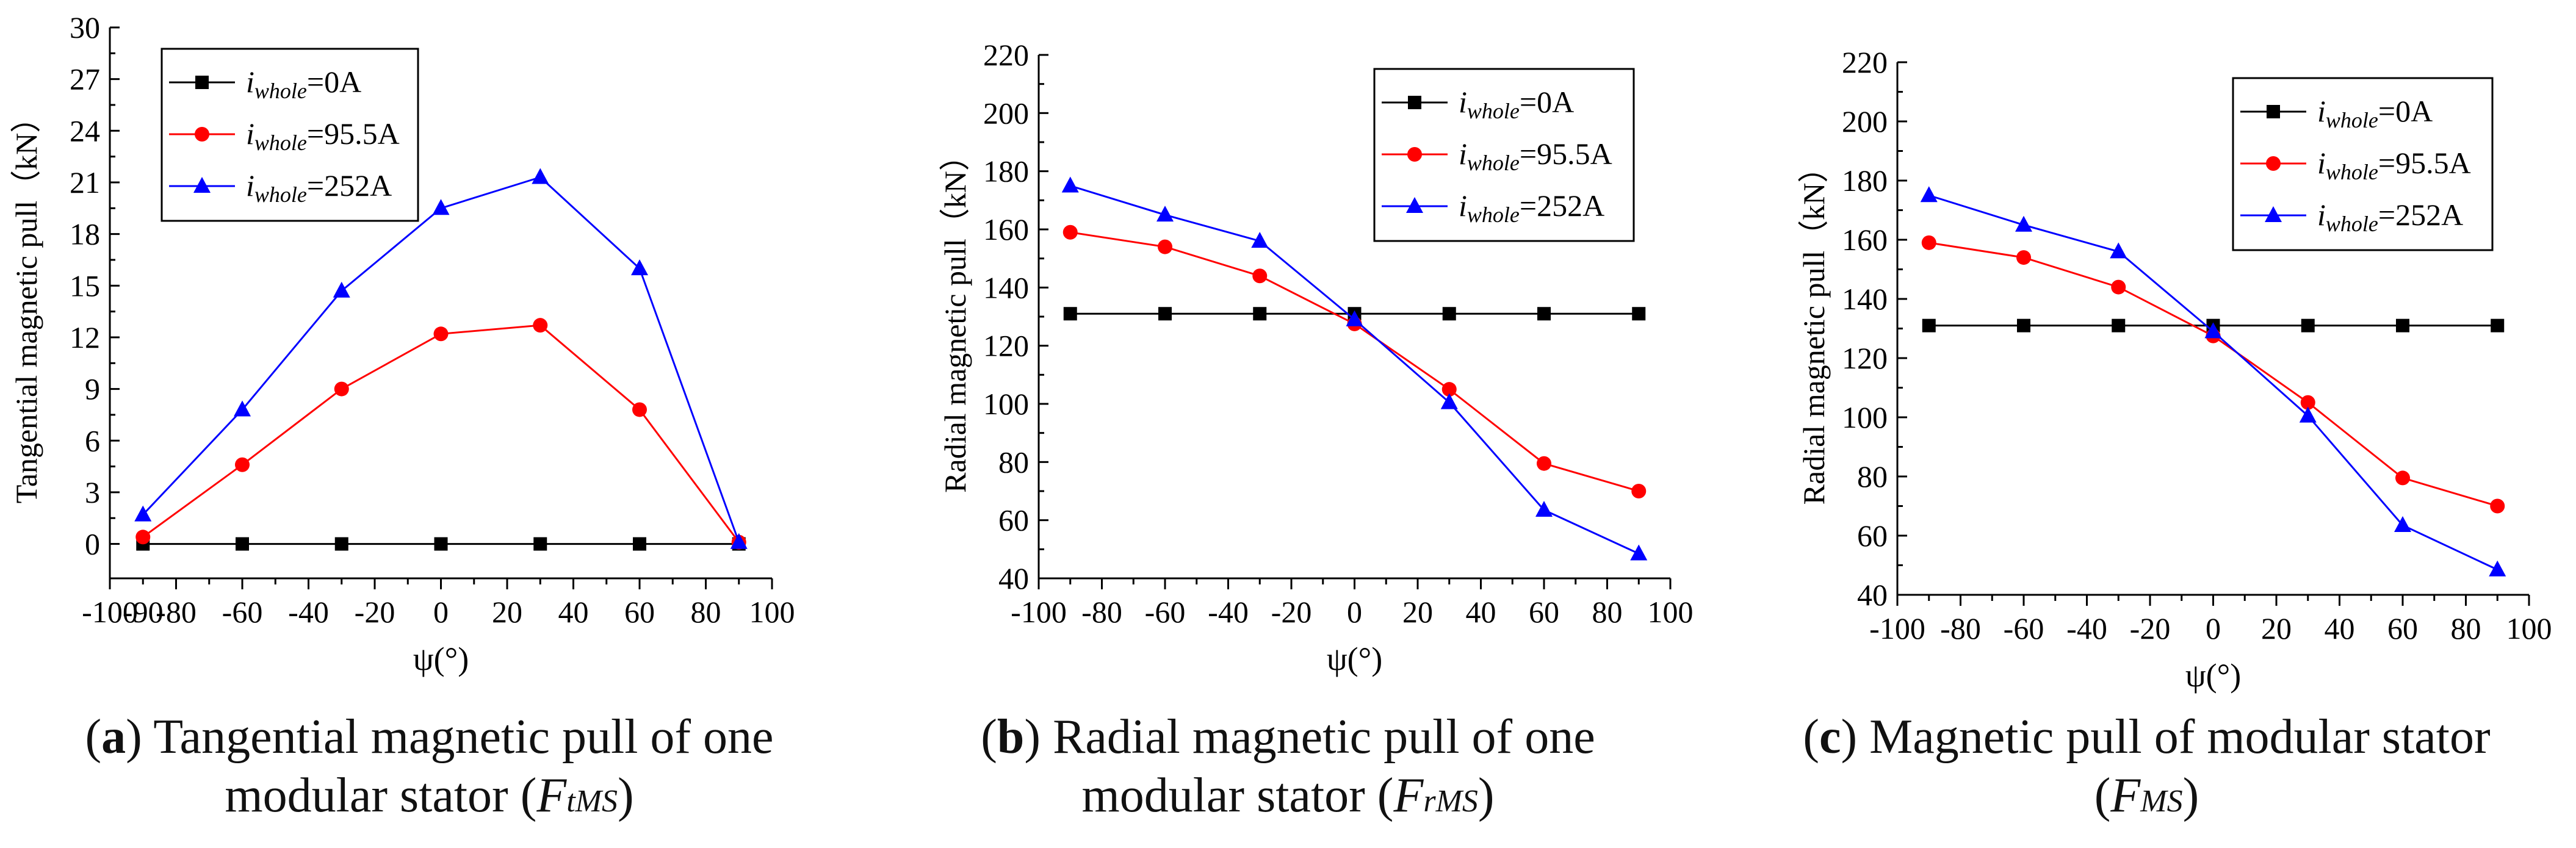  What do you see at coordinates (92, 440) in the screenshot?
I see `y-tick-label: 6` at bounding box center [92, 440].